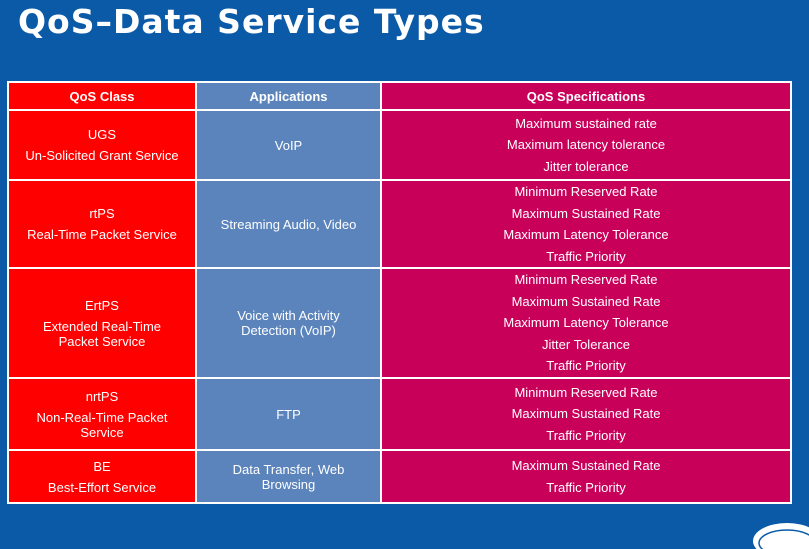 The image size is (809, 549). I want to click on qos-specs-cell: Maximum Sustained Rate Traffic Priority, so click(586, 476).